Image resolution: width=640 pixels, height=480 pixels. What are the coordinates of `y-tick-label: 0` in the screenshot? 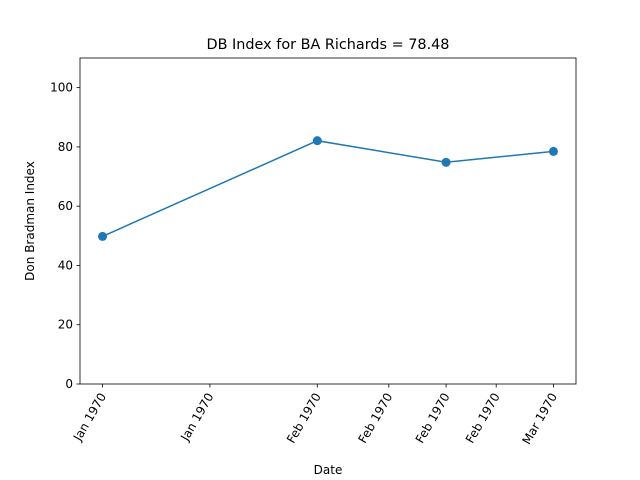 It's located at (69, 384).